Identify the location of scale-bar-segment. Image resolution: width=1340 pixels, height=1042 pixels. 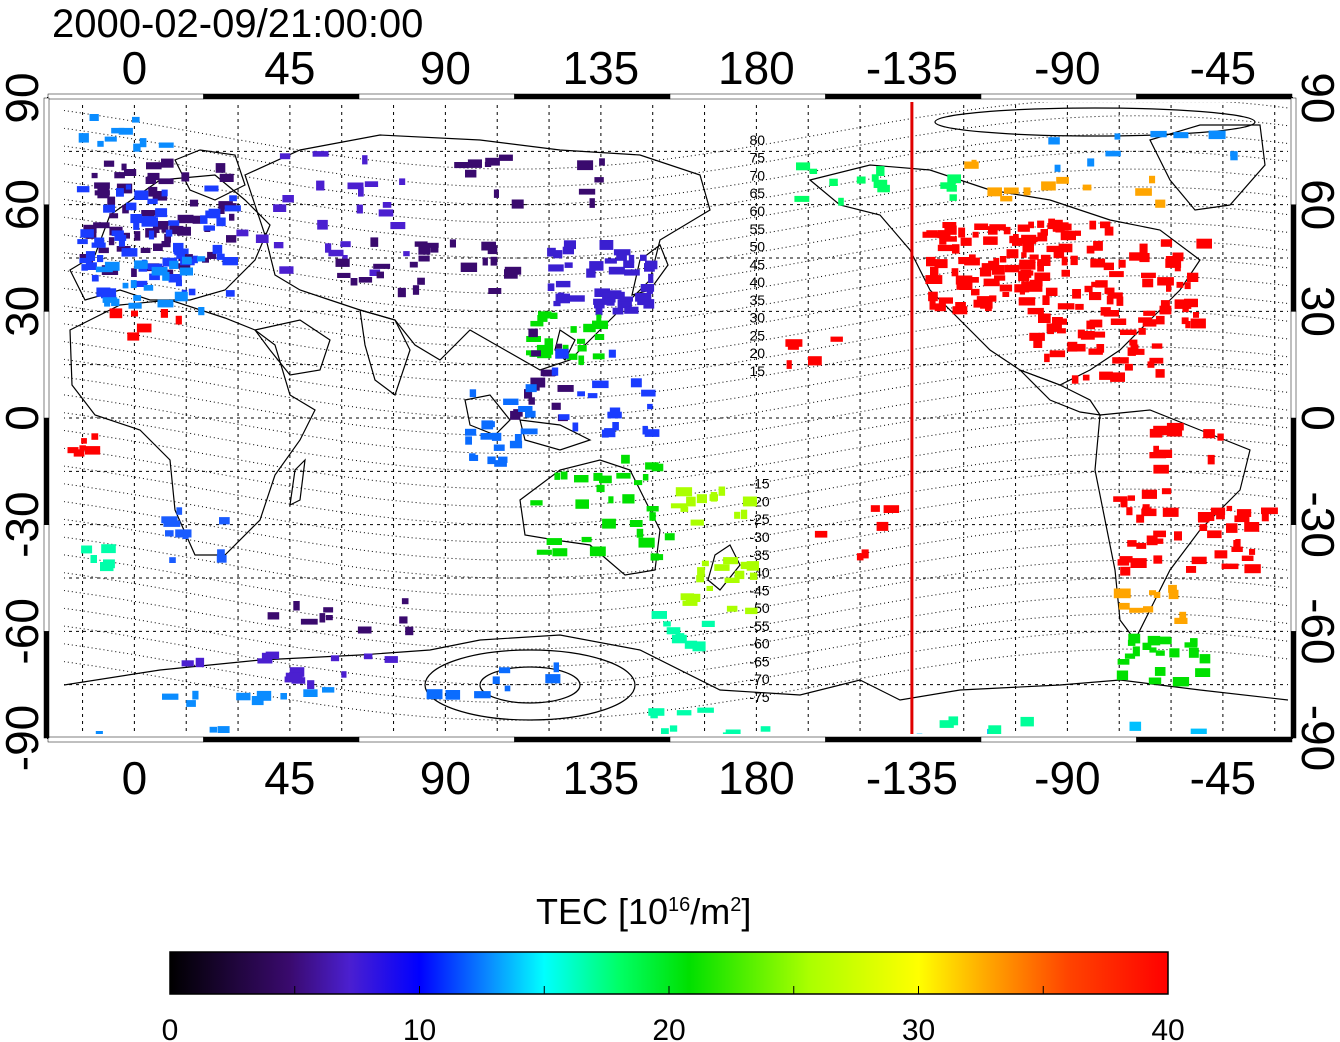
(125, 96).